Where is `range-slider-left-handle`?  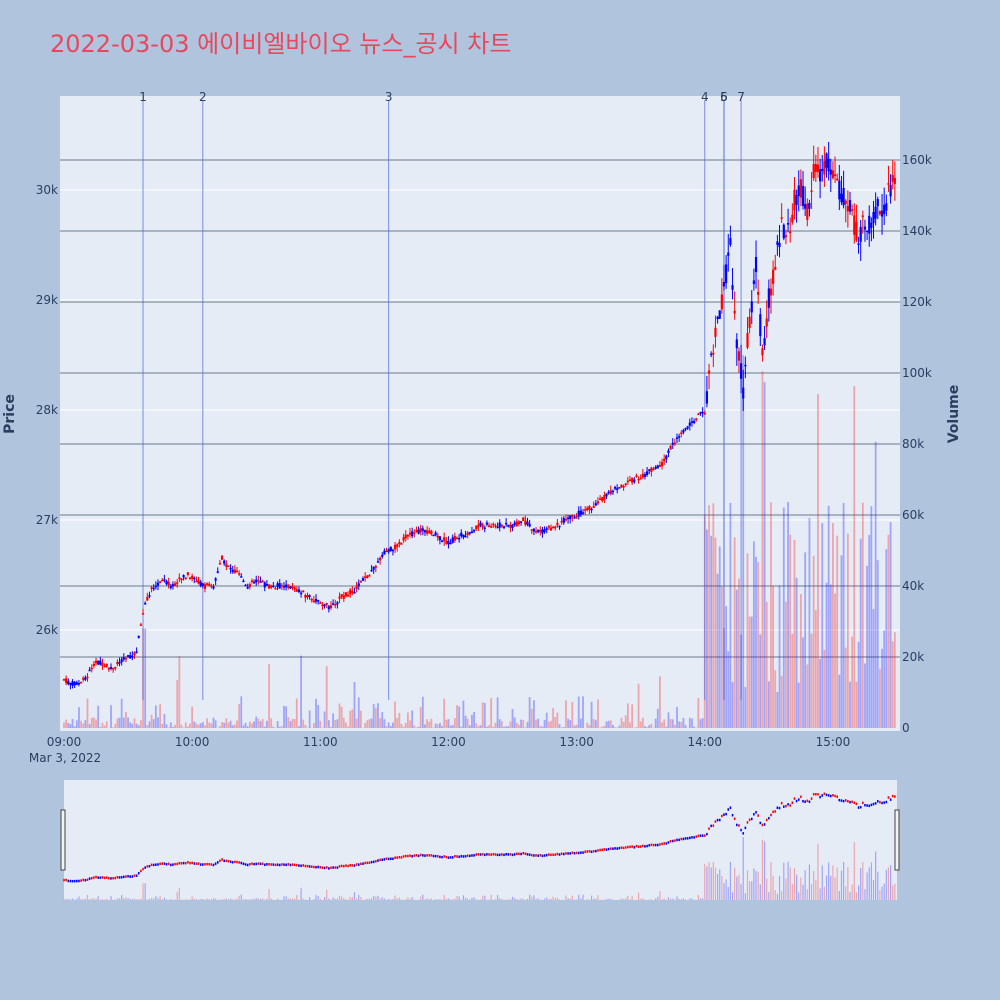 range-slider-left-handle is located at coordinates (63, 840).